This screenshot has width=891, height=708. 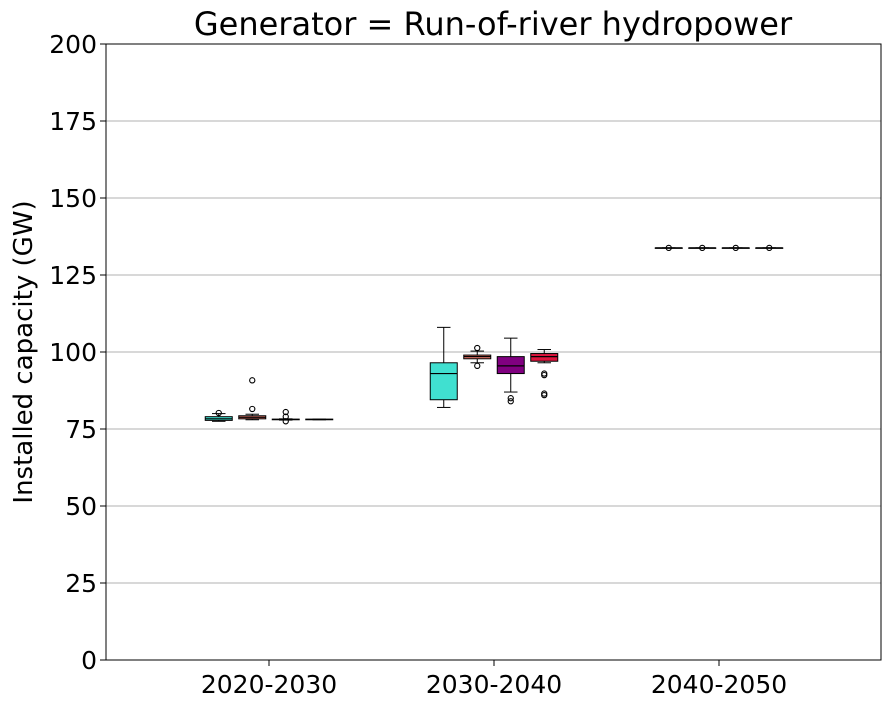 What do you see at coordinates (719, 684) in the screenshot?
I see `x-tick-label: 2040-2050` at bounding box center [719, 684].